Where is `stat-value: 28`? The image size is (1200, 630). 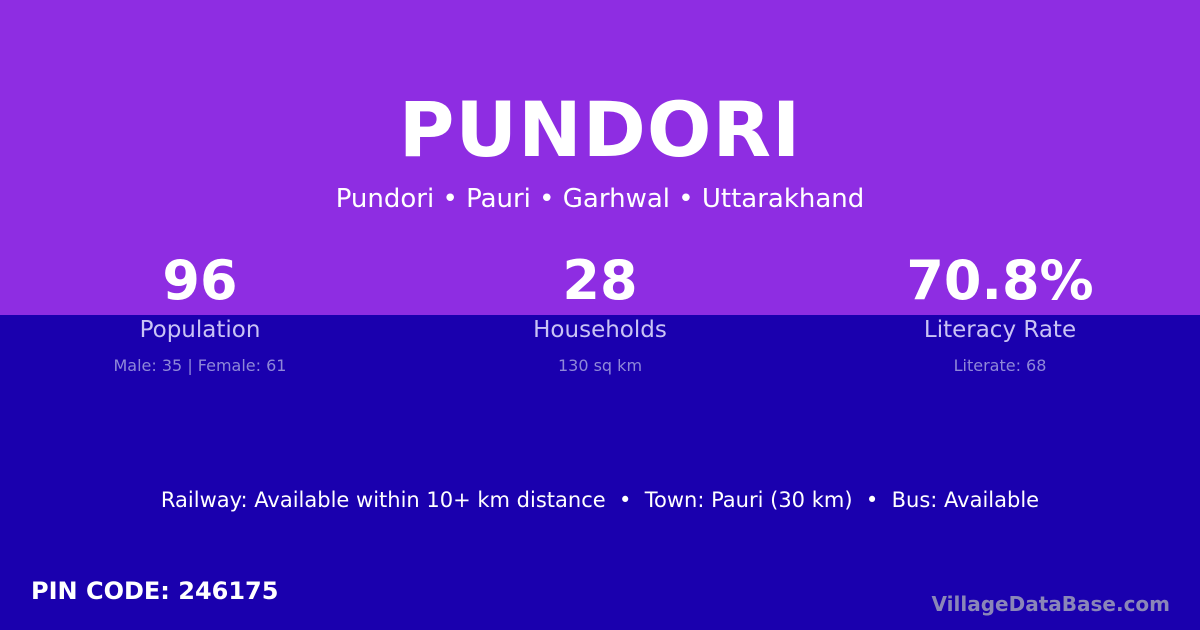 stat-value: 28 is located at coordinates (600, 280).